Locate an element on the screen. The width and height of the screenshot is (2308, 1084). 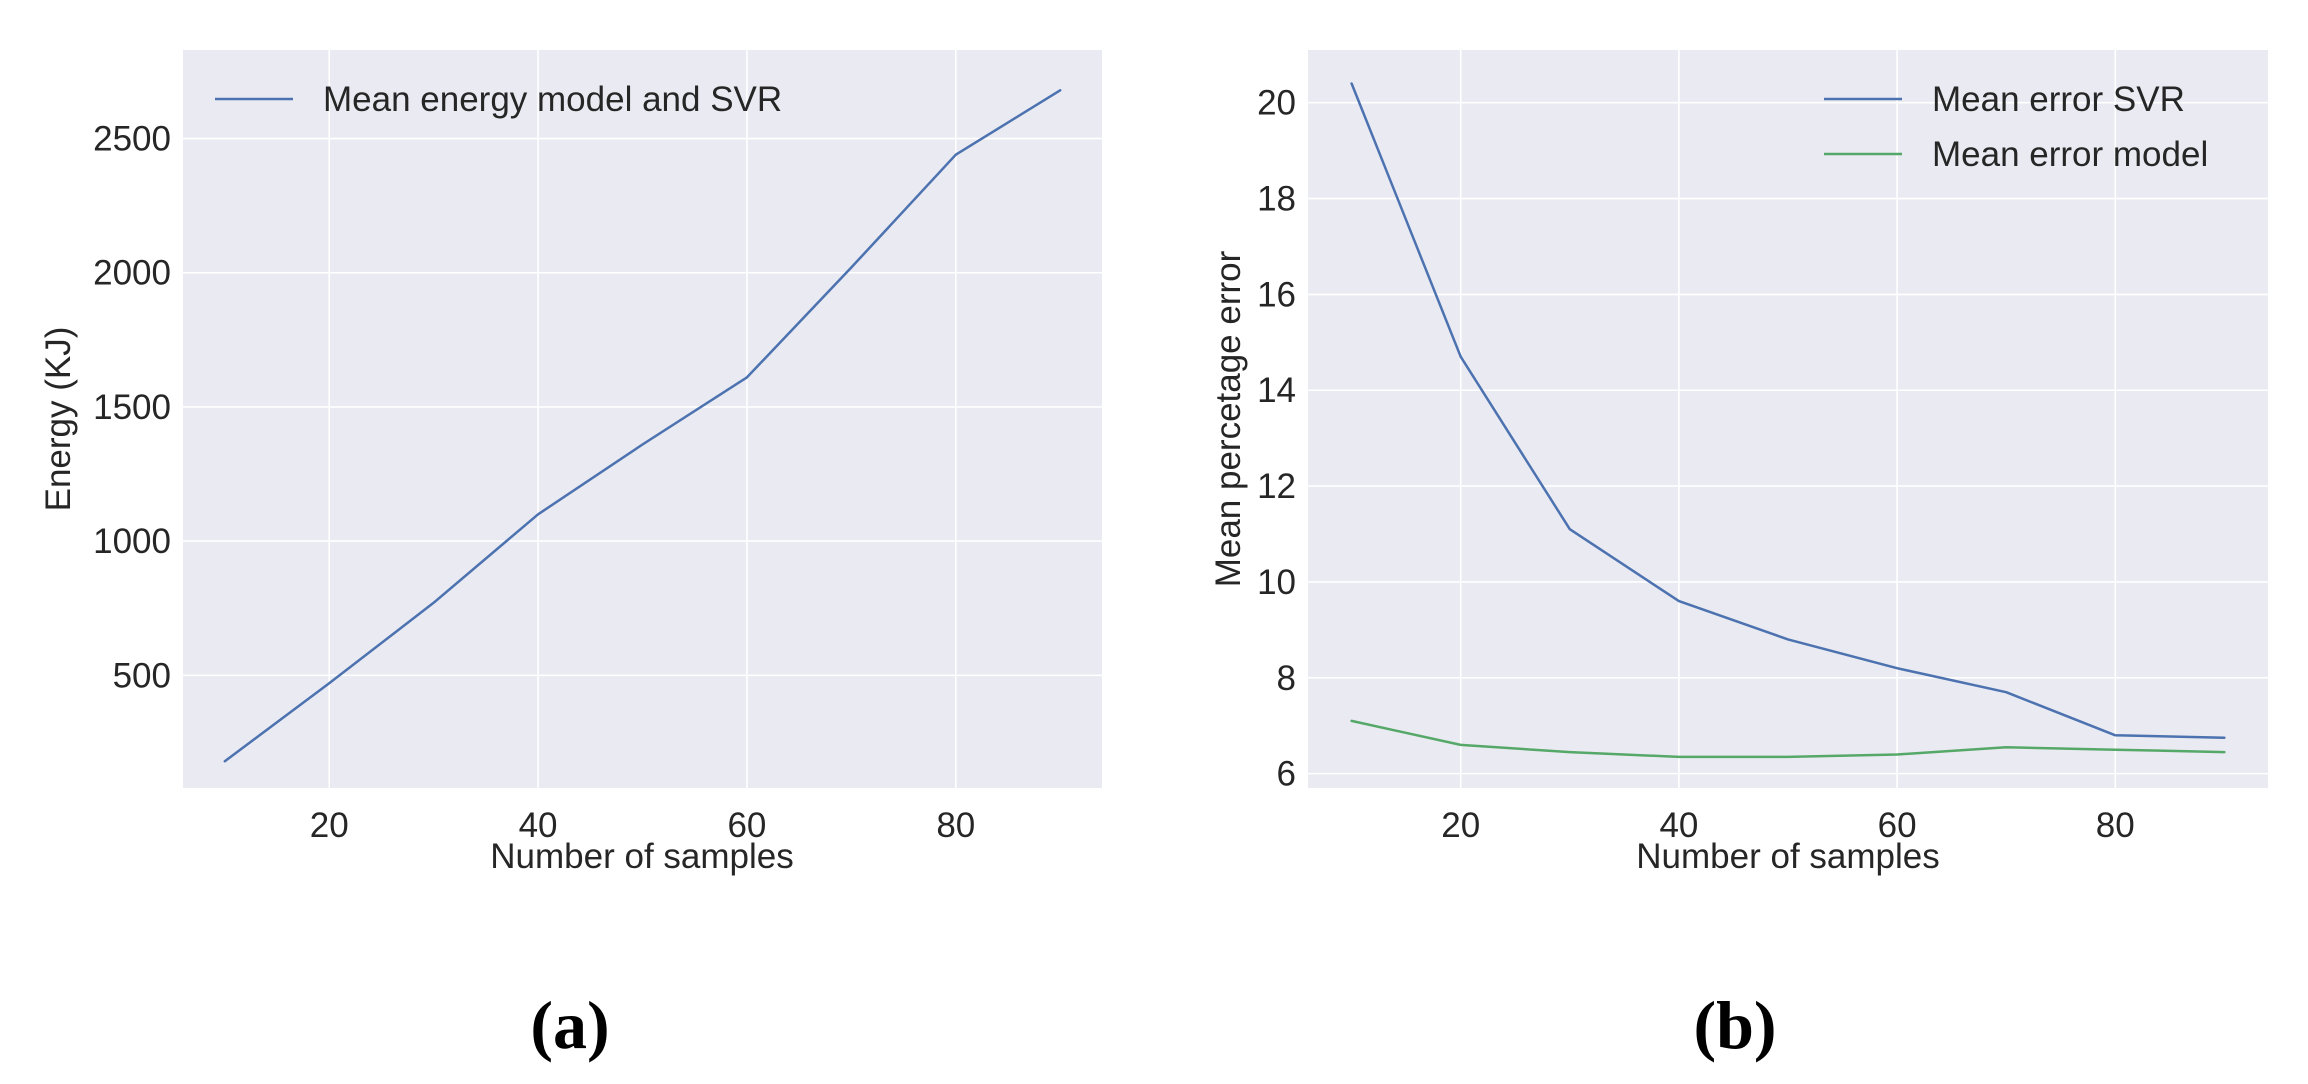
y-tick-label-20: 20 is located at coordinates (1276, 103).